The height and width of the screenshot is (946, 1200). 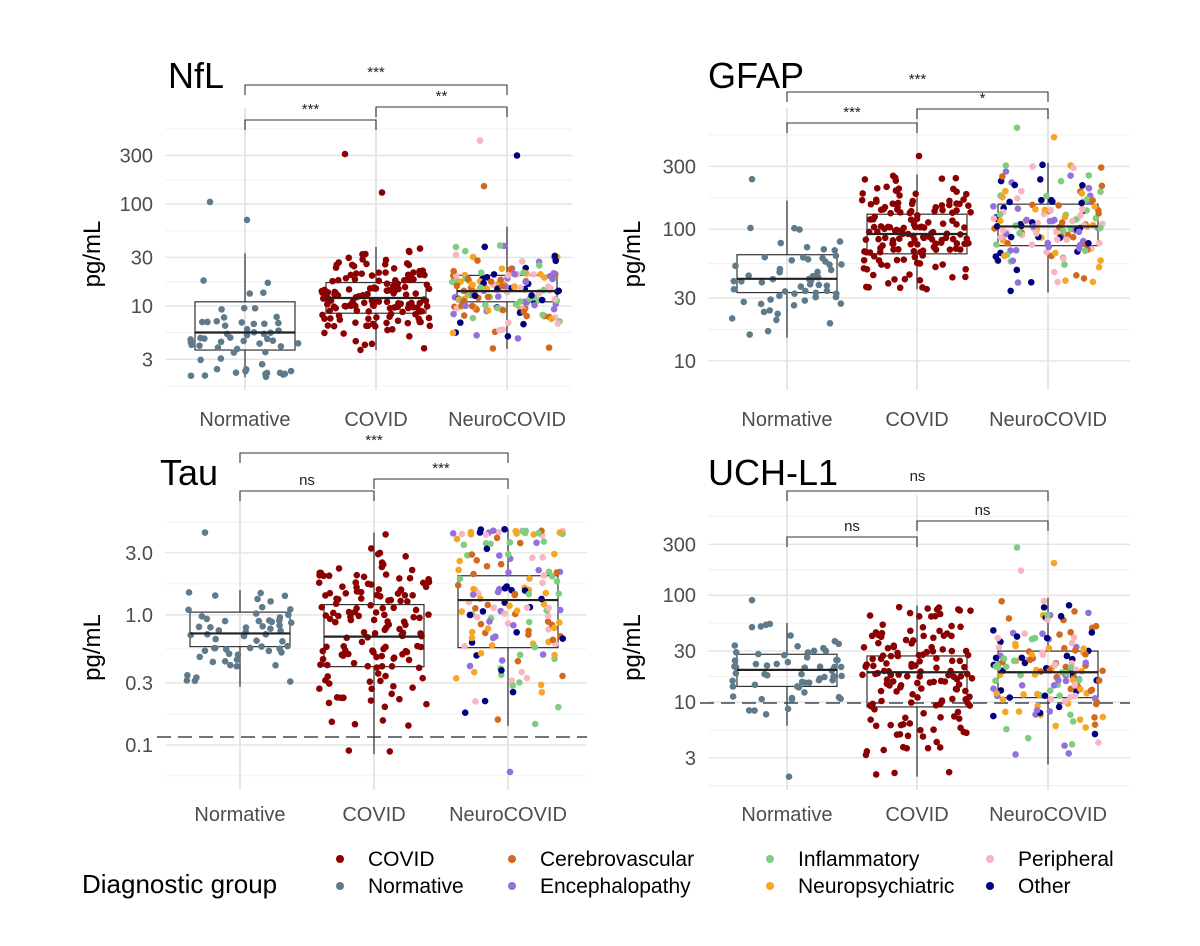 I want to click on y-tick-label: 10, so click(x=142, y=307).